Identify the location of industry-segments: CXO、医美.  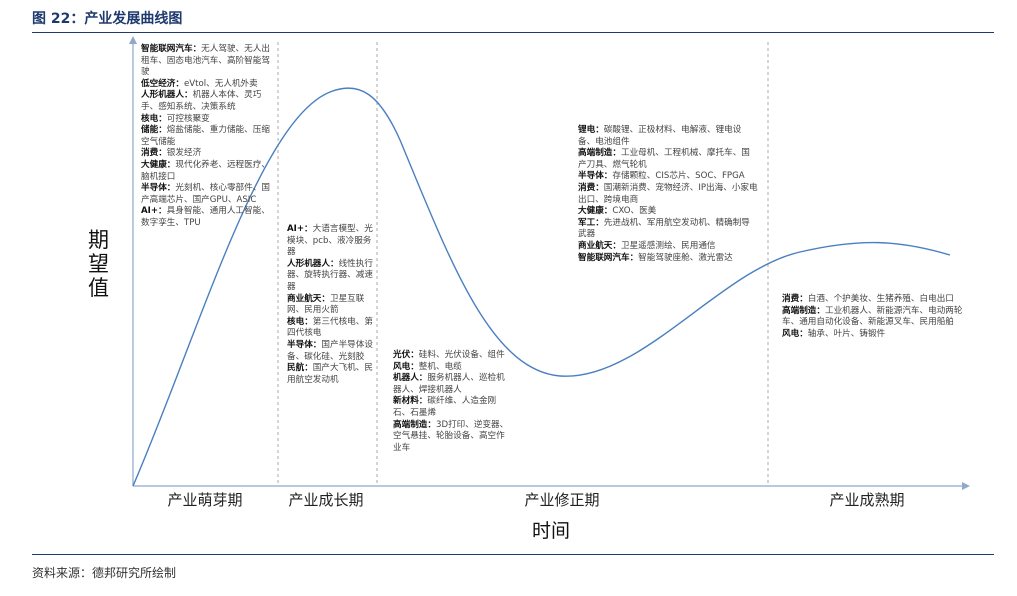
(634, 211).